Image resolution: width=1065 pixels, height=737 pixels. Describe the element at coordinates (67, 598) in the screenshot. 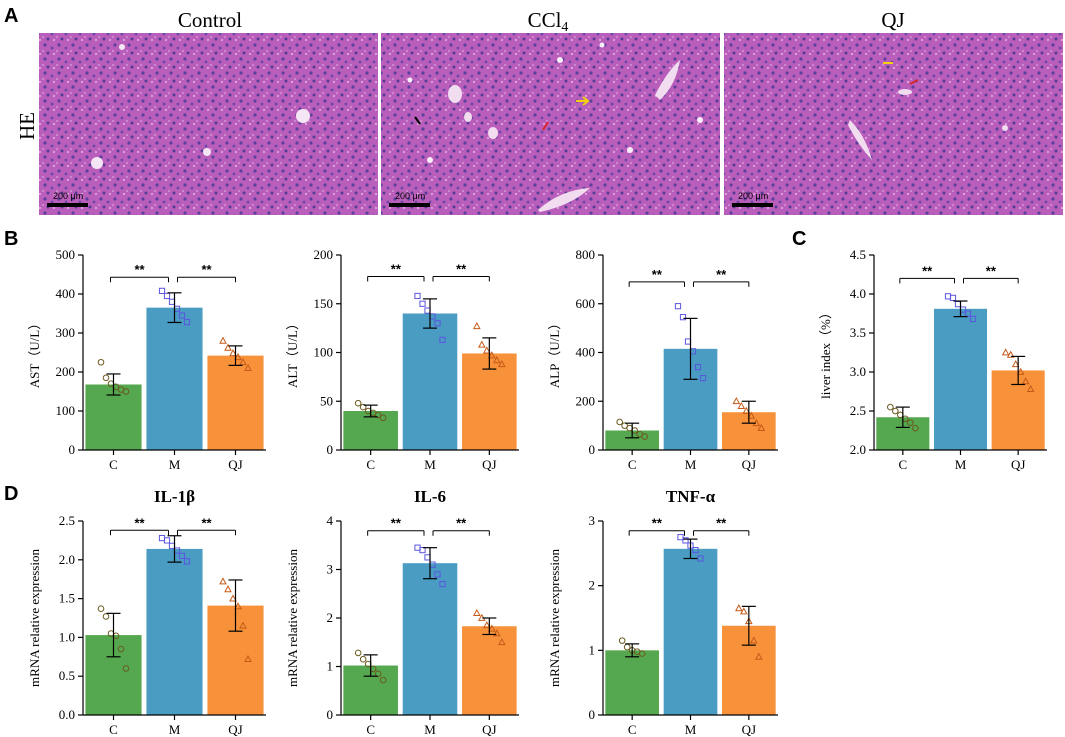

I see `y-tick-label: 1.5` at that location.